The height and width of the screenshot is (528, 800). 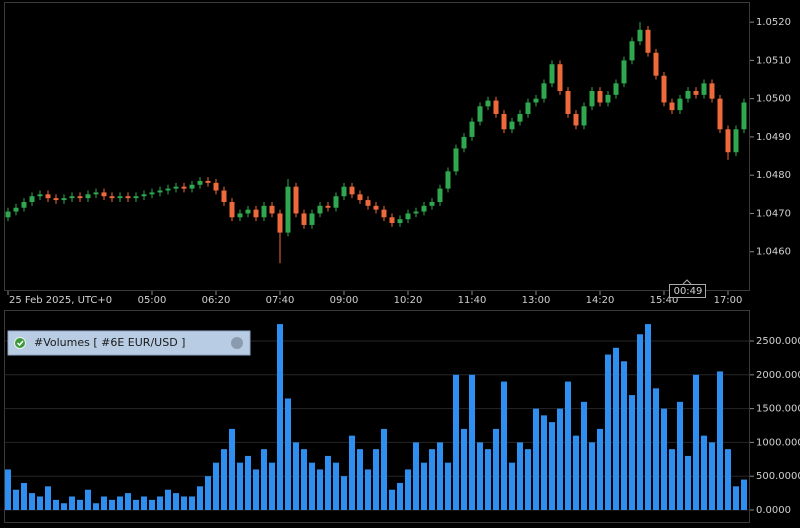 I want to click on y-tick-label: 1.0460, so click(x=773, y=252).